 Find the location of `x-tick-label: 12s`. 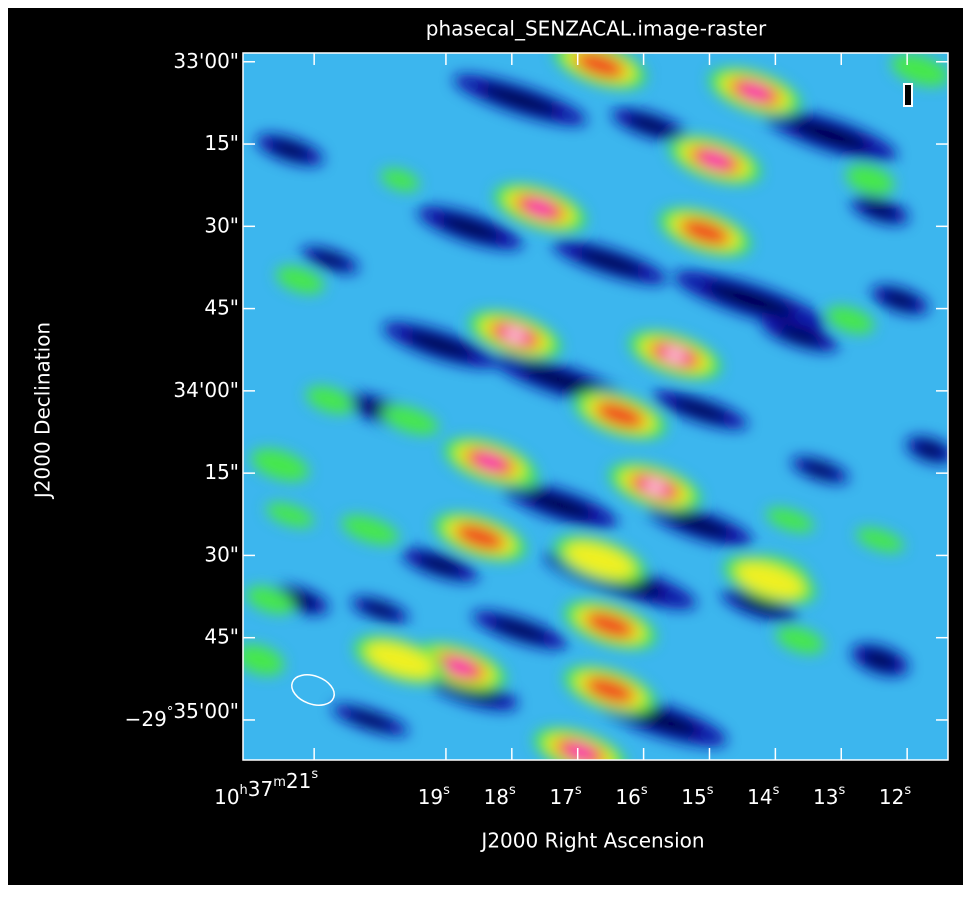

x-tick-label: 12s is located at coordinates (895, 796).